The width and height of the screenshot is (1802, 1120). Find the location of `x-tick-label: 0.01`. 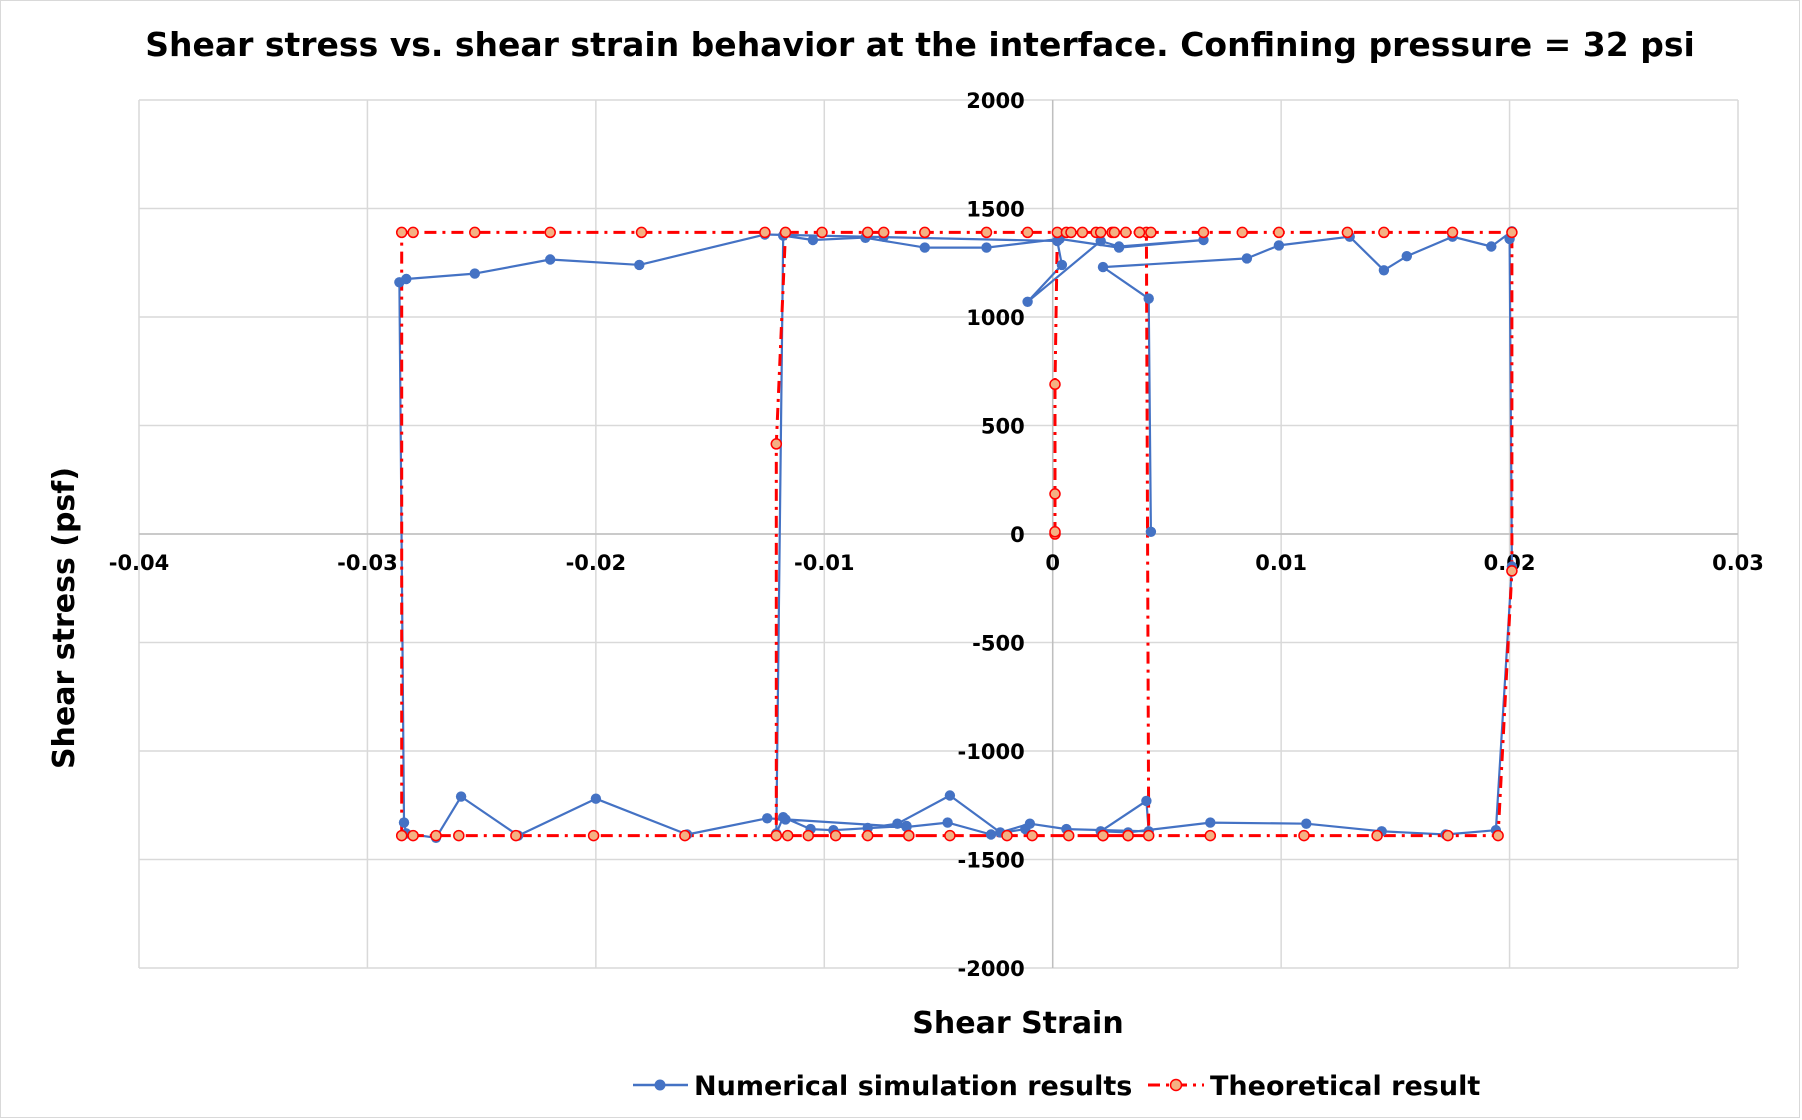

x-tick-label: 0.01 is located at coordinates (1281, 563).